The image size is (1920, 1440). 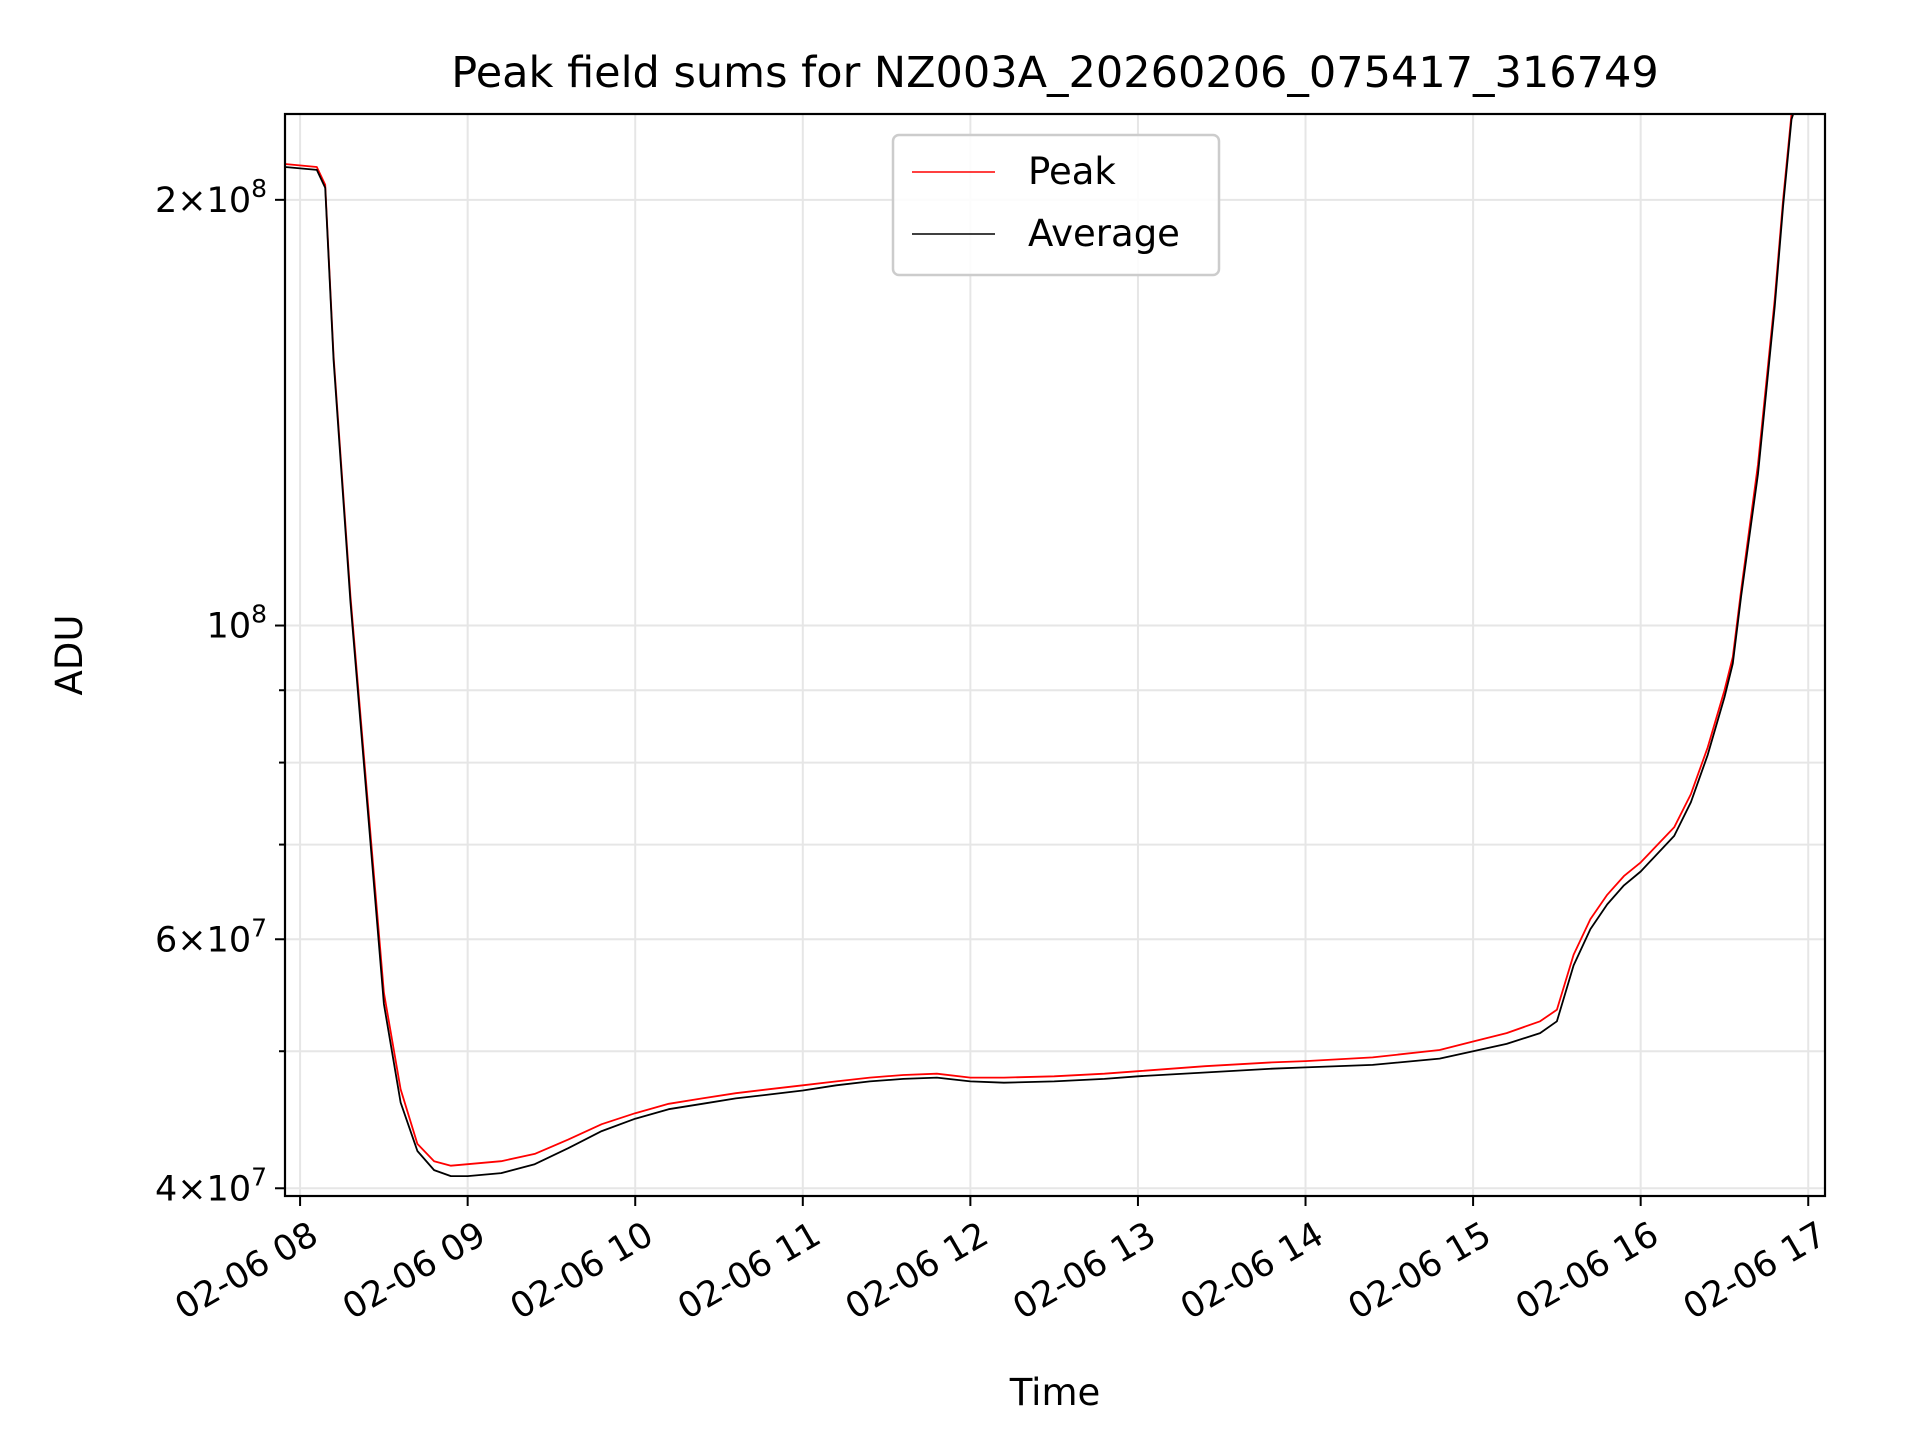 What do you see at coordinates (582, 1271) in the screenshot?
I see `x-tick-label: 02-06 10` at bounding box center [582, 1271].